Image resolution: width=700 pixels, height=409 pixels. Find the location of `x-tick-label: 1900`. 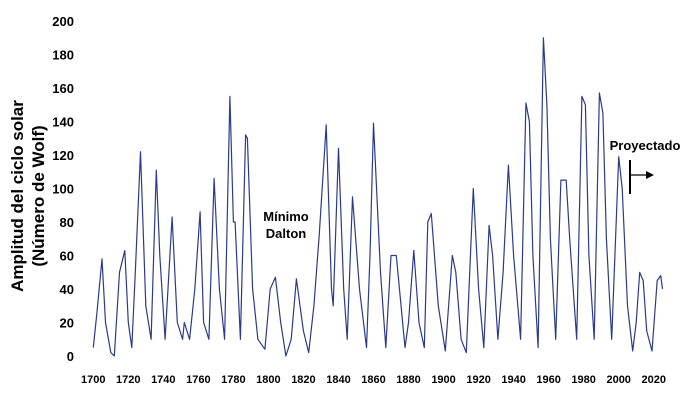

x-tick-label: 1900 is located at coordinates (443, 380).